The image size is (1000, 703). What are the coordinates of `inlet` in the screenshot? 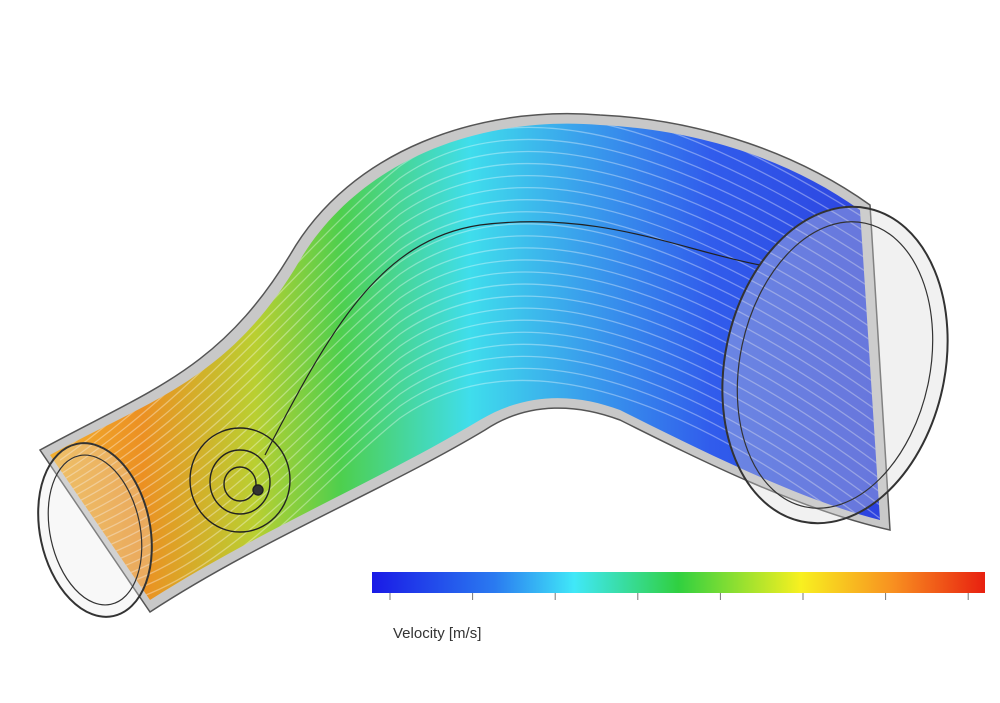 It's located at (95, 530).